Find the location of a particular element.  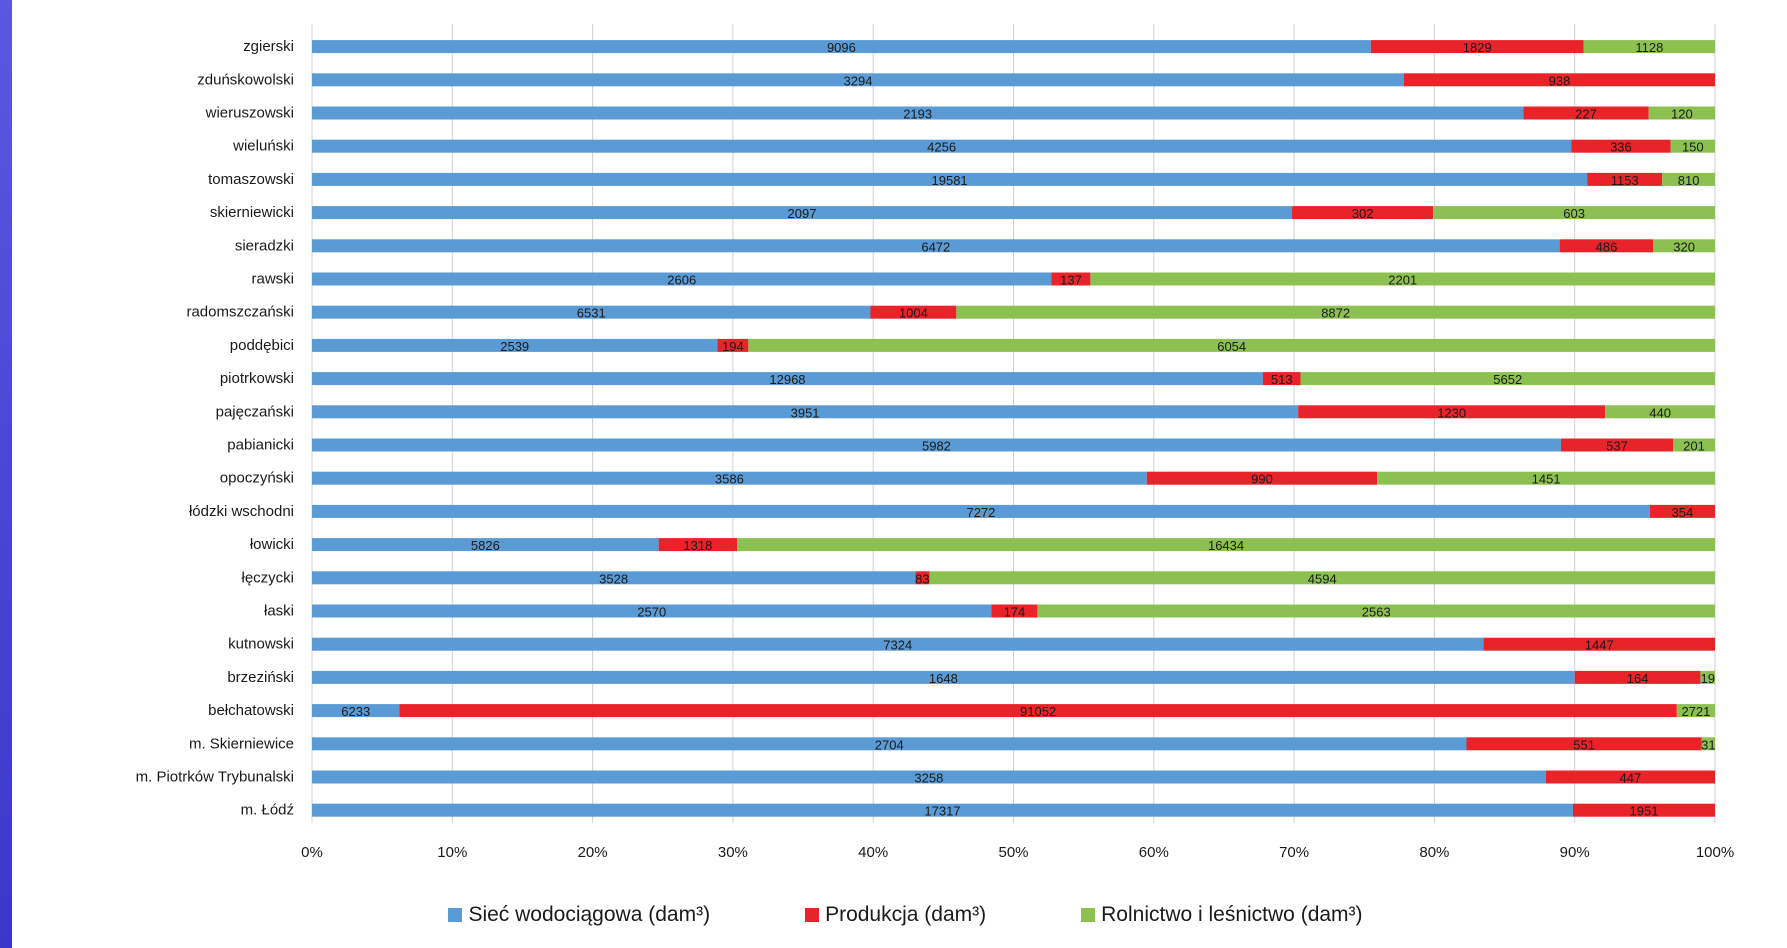

data-label-siec: 6531 is located at coordinates (591, 313).